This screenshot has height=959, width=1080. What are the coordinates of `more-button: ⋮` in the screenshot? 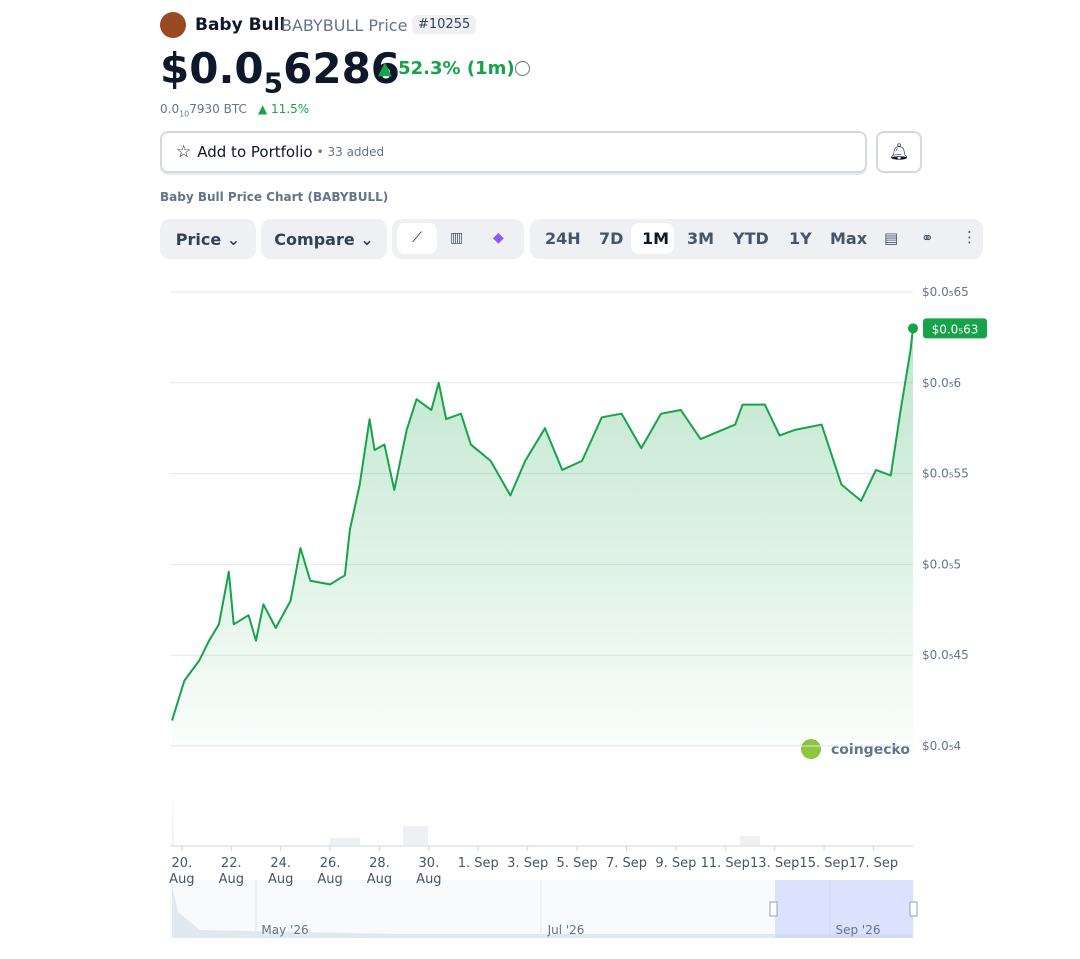 It's located at (969, 237).